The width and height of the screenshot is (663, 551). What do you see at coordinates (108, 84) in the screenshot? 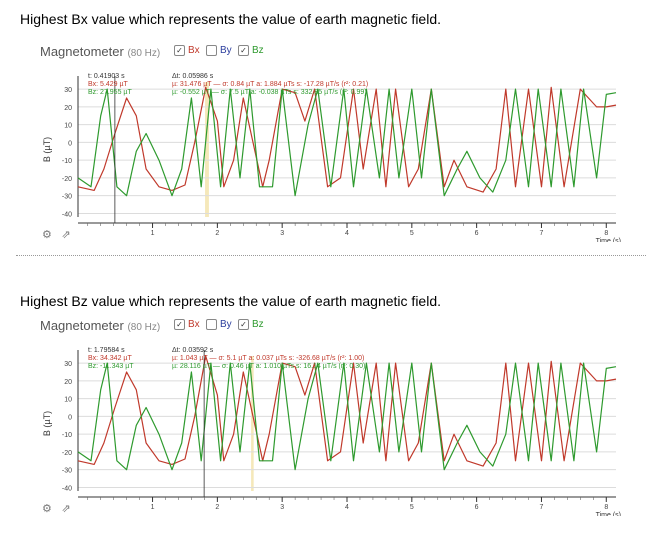
I see `cursor-bx-value: Bx: 5.429 µT` at bounding box center [108, 84].